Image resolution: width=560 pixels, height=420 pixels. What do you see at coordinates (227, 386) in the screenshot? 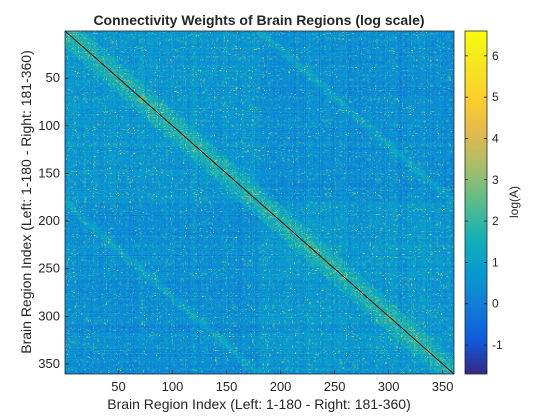
I see `x-tick-label: 150` at bounding box center [227, 386].